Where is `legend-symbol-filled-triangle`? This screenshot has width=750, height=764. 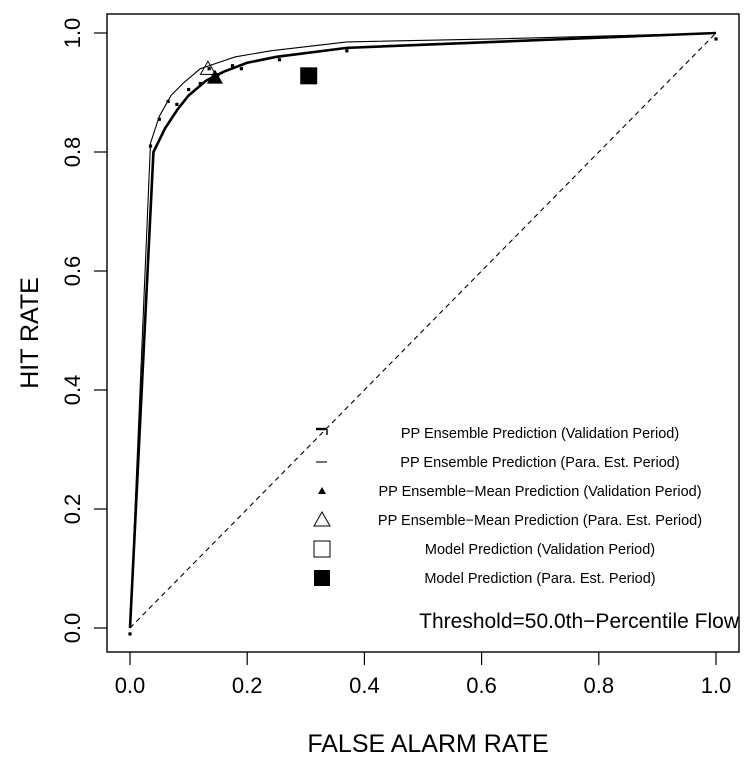 legend-symbol-filled-triangle is located at coordinates (322, 490).